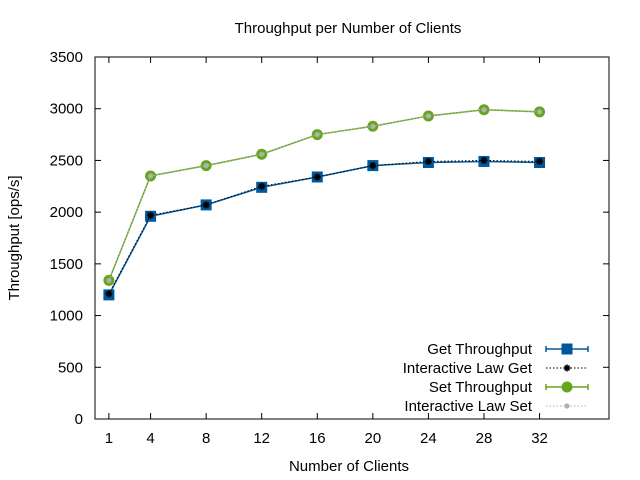  I want to click on y-tick-label: 3000, so click(66, 109).